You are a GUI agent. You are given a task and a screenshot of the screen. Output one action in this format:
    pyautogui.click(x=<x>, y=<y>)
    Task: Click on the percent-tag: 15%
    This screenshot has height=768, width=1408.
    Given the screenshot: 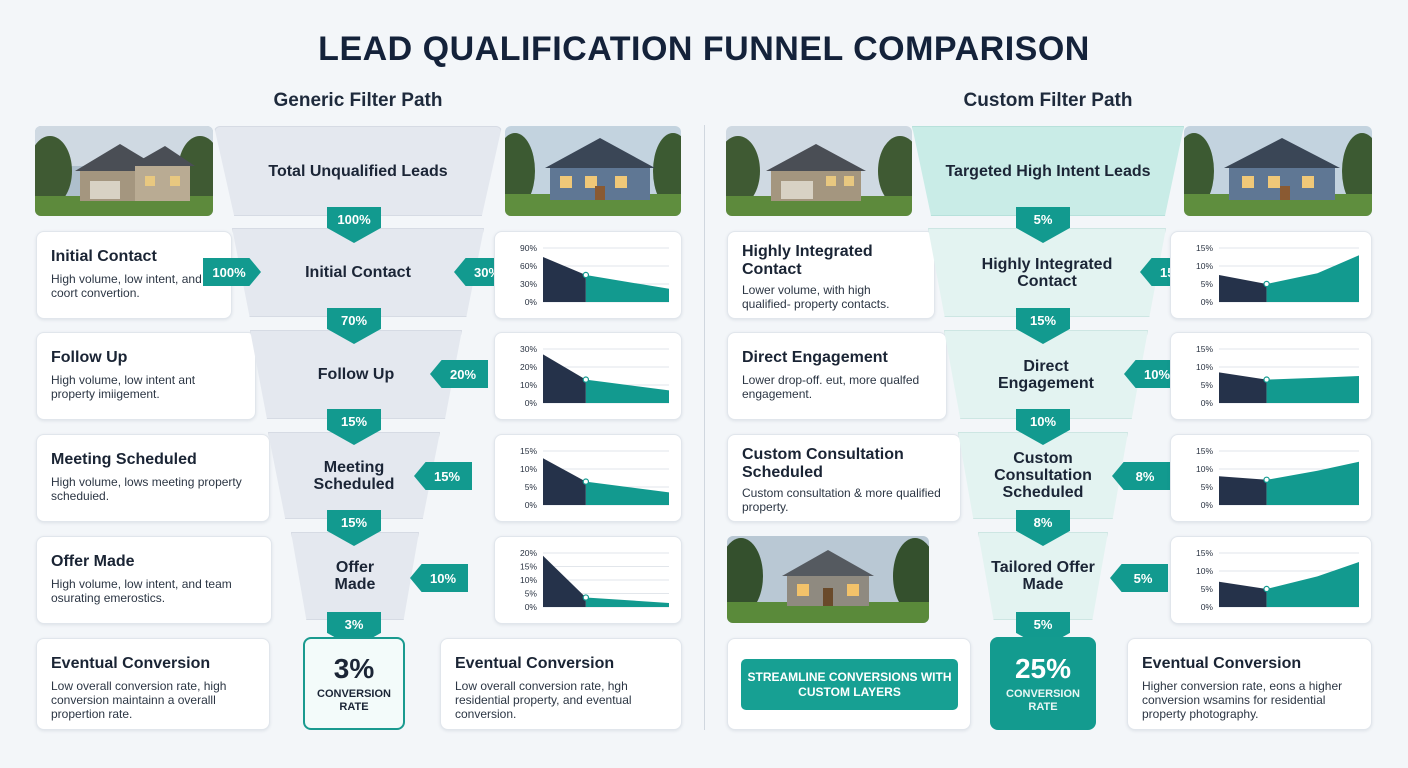 What is the action you would take?
    pyautogui.click(x=443, y=476)
    